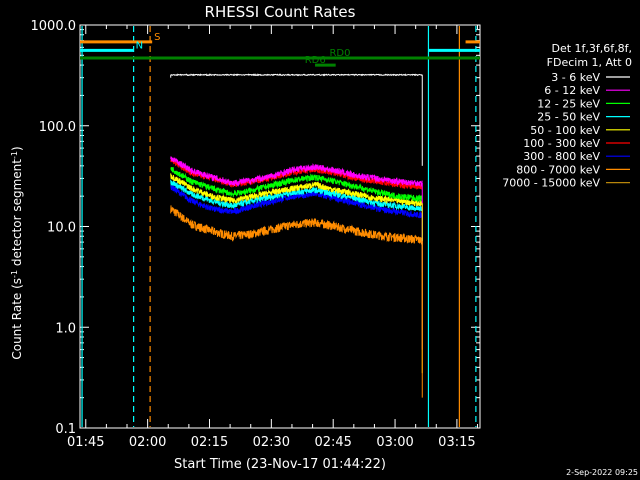 This screenshot has width=640, height=480. Describe the element at coordinates (456, 442) in the screenshot. I see `x-tick-label: 03:15` at that location.